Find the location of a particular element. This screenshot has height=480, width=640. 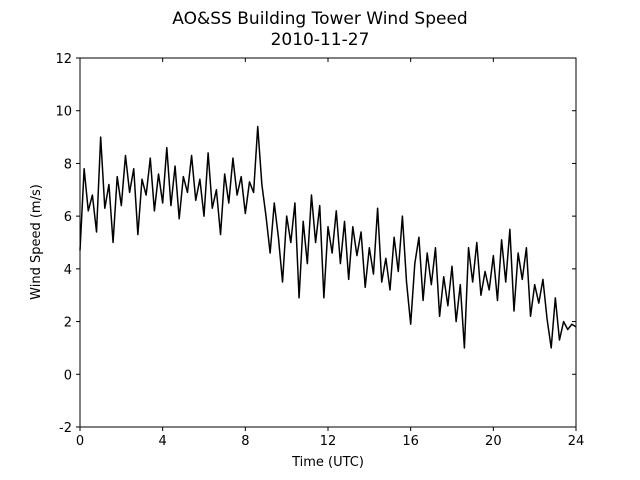

y-tick-label: 4 is located at coordinates (68, 270).